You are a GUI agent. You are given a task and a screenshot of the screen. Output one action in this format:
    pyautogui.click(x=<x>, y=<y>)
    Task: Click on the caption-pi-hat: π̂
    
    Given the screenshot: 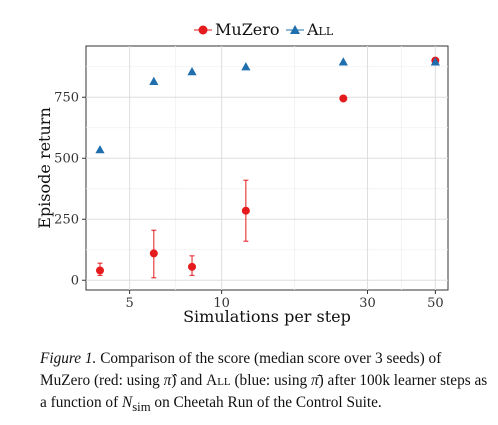 What is the action you would take?
    pyautogui.click(x=167, y=380)
    